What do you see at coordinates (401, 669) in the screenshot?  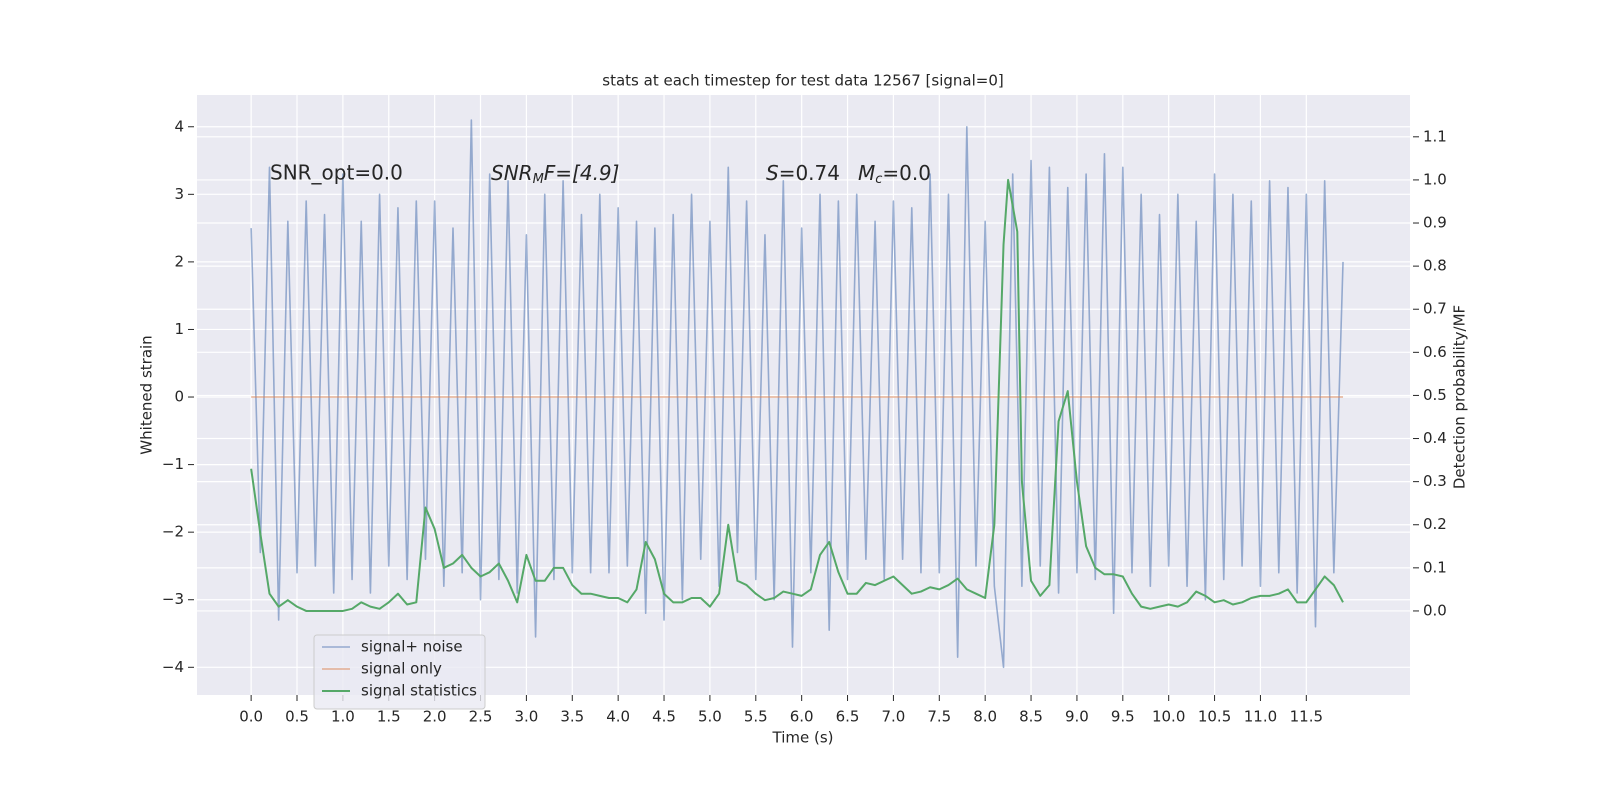 I see `legend-label: signal only` at bounding box center [401, 669].